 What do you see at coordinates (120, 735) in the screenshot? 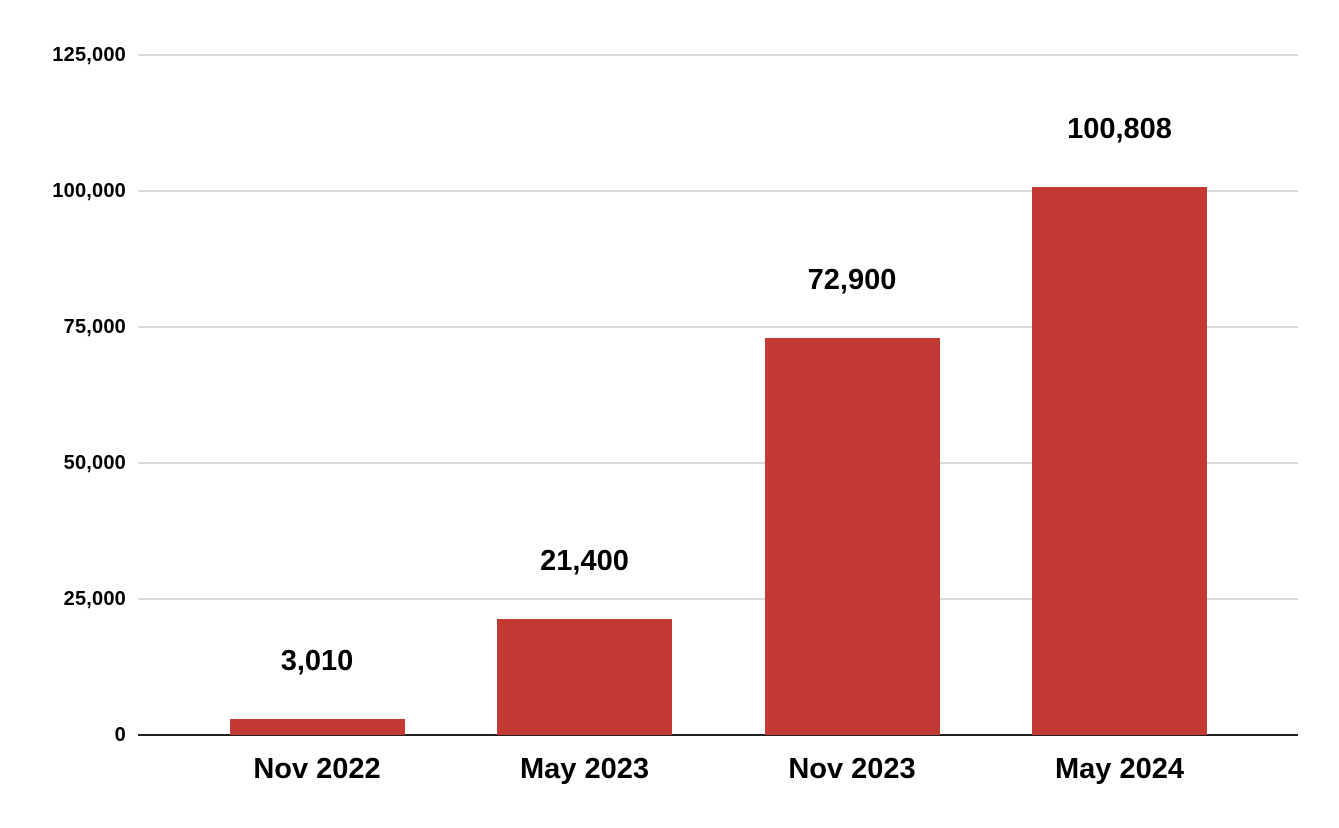
I see `y-tick-label: 0` at bounding box center [120, 735].